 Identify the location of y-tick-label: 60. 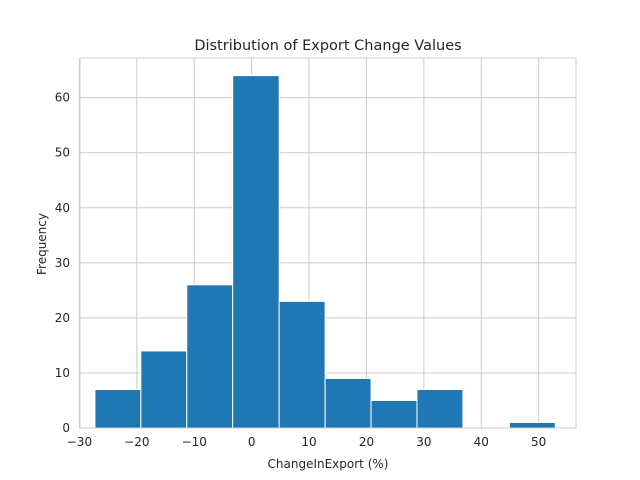
(62, 98).